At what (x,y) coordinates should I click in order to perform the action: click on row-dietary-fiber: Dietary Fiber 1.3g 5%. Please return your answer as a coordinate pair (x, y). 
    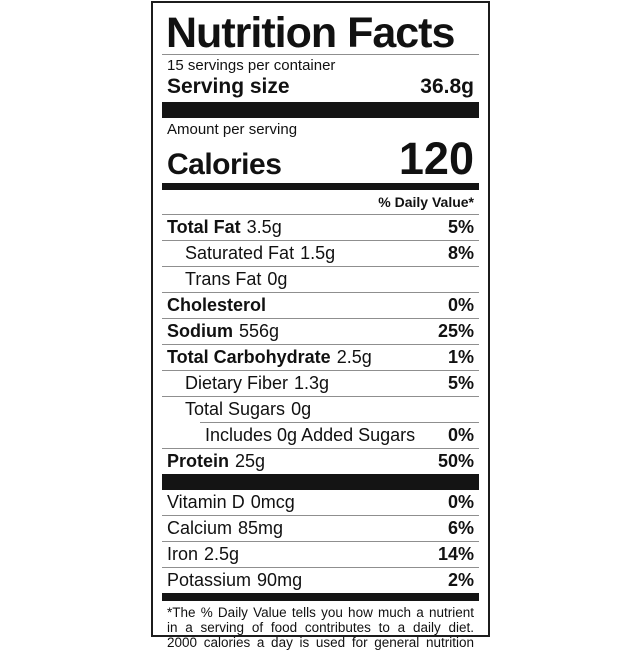
    Looking at the image, I should click on (320, 383).